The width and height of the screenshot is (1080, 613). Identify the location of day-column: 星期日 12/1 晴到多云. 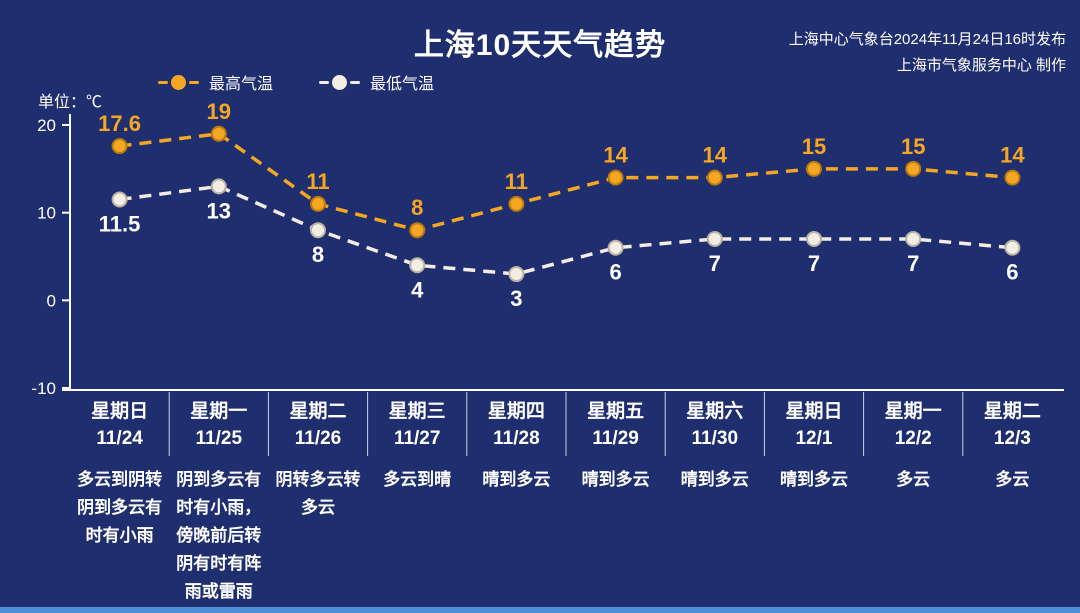
(813, 446).